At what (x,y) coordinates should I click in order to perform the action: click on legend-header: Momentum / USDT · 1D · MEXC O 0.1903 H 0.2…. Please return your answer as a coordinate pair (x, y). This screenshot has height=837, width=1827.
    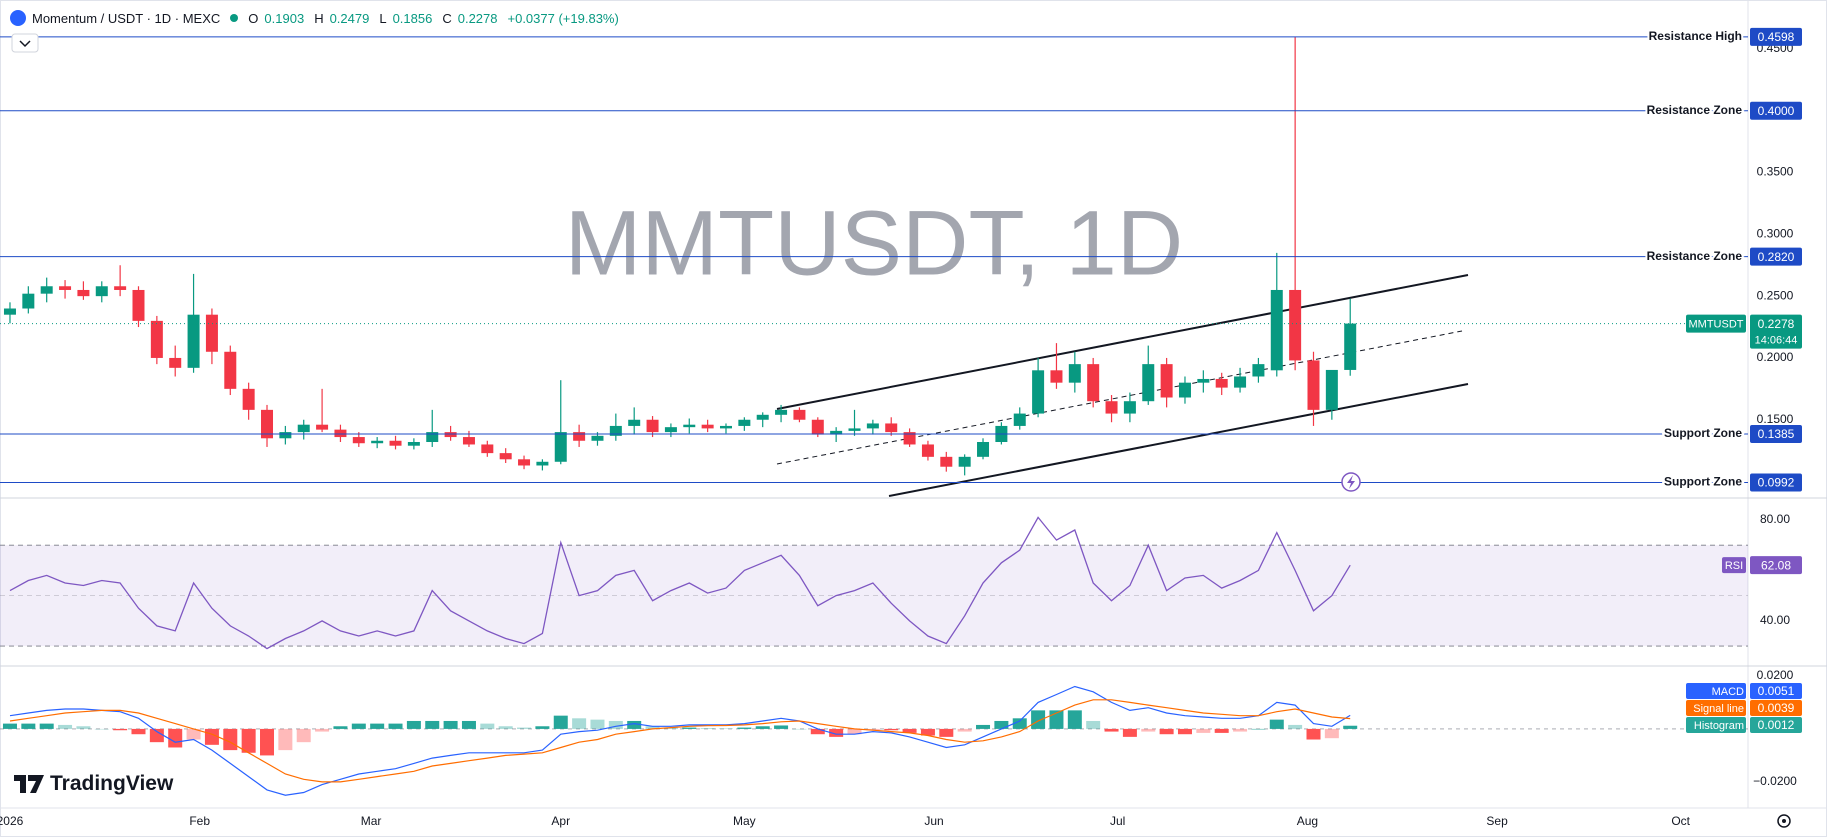
    Looking at the image, I should click on (316, 18).